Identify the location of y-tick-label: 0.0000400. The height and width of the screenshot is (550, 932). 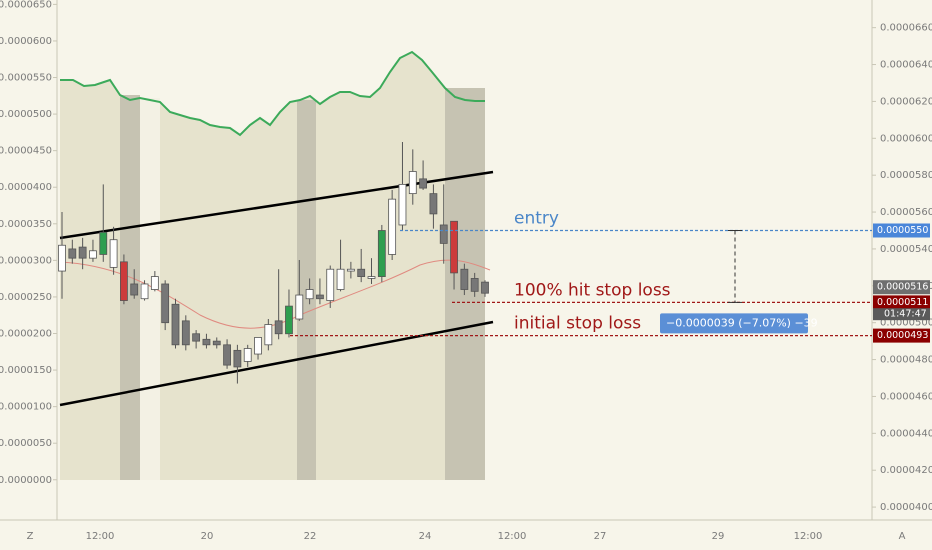
(26, 187).